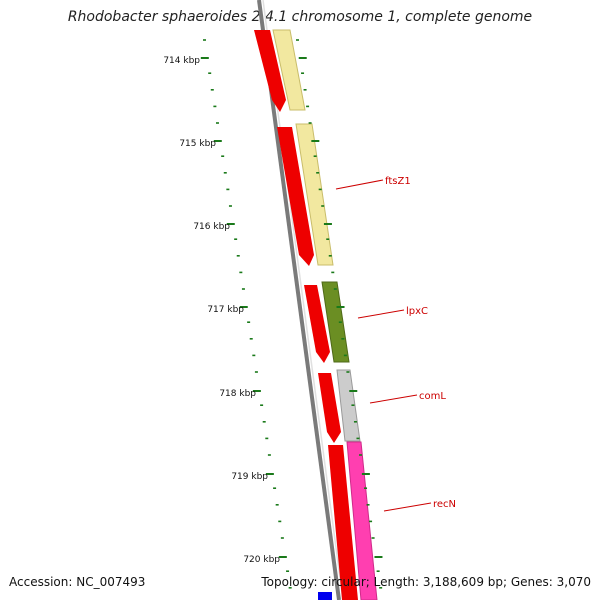  What do you see at coordinates (348, 405) in the screenshot?
I see `gene-feature-comL` at bounding box center [348, 405].